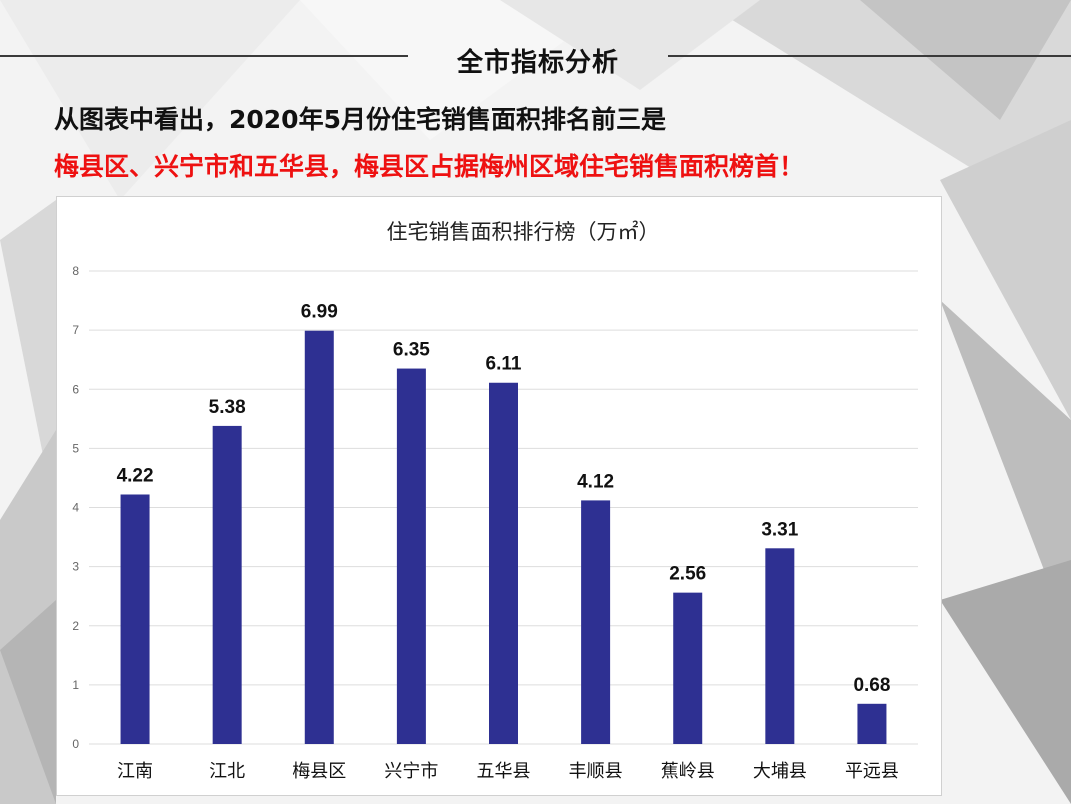 The height and width of the screenshot is (804, 1071). I want to click on bar-value-label: 5.38, so click(227, 407).